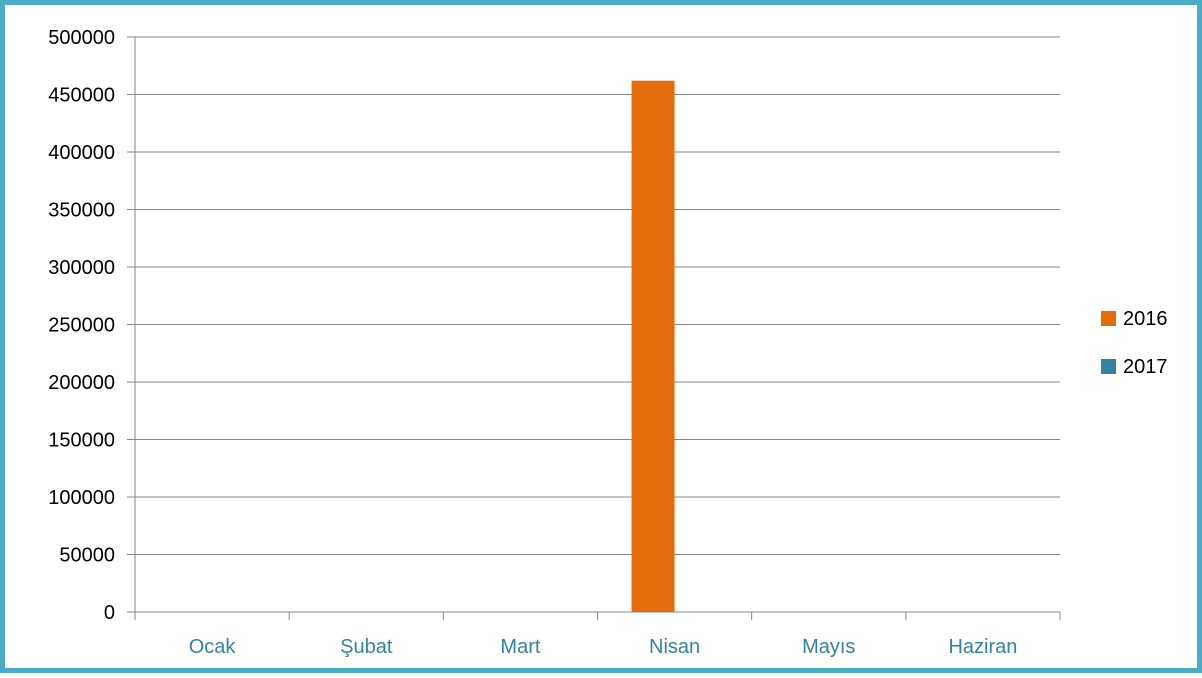 This screenshot has width=1202, height=678. Describe the element at coordinates (81, 383) in the screenshot. I see `y-tick-label: 200000` at that location.